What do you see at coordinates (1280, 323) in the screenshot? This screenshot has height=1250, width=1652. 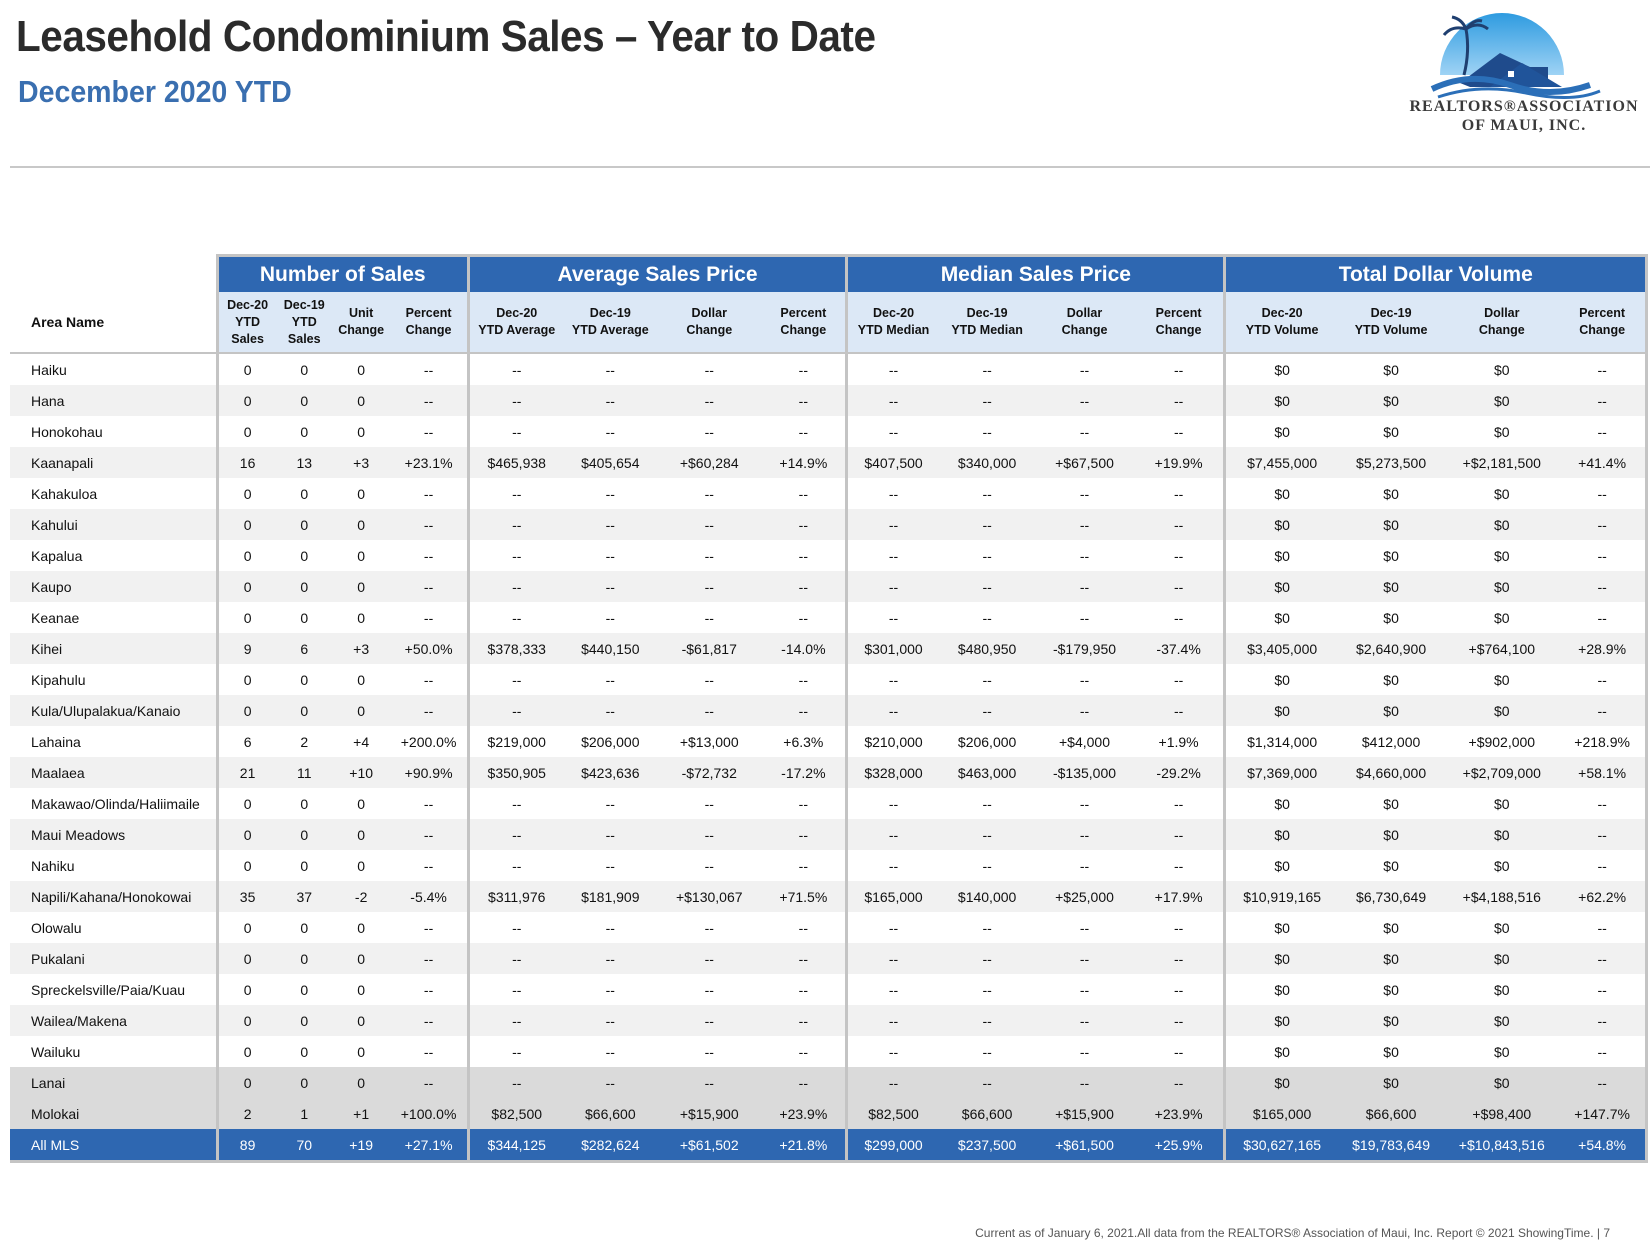 I see `column-header-13: Dec-20 YTD Volume` at bounding box center [1280, 323].